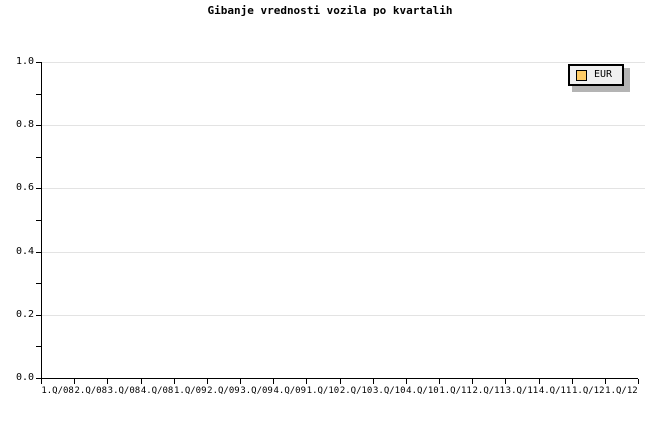 The image size is (660, 440). Describe the element at coordinates (91, 391) in the screenshot. I see `x-axis-label: 2.Q/08` at that location.